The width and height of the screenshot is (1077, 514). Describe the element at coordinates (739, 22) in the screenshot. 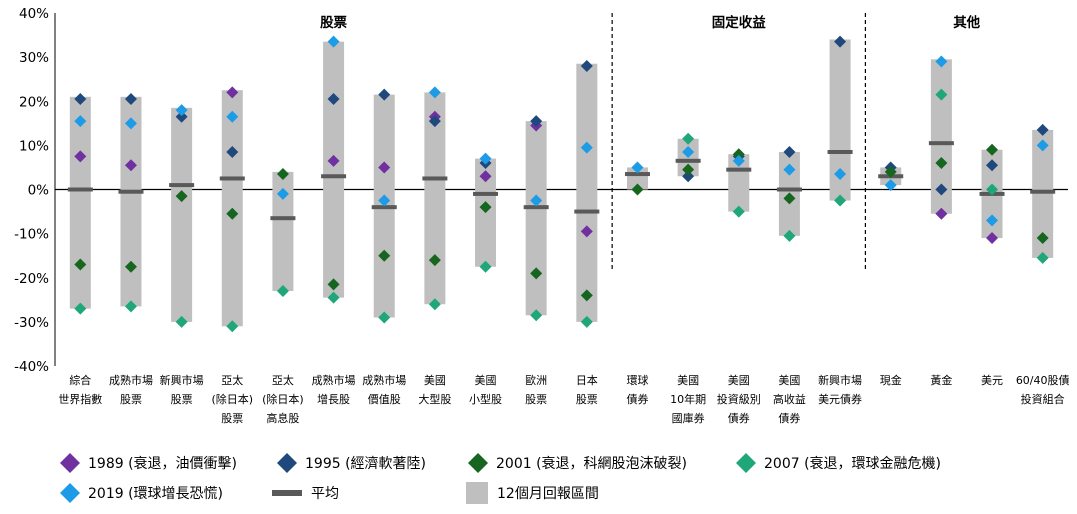

I see `group-label: 固定收益` at that location.